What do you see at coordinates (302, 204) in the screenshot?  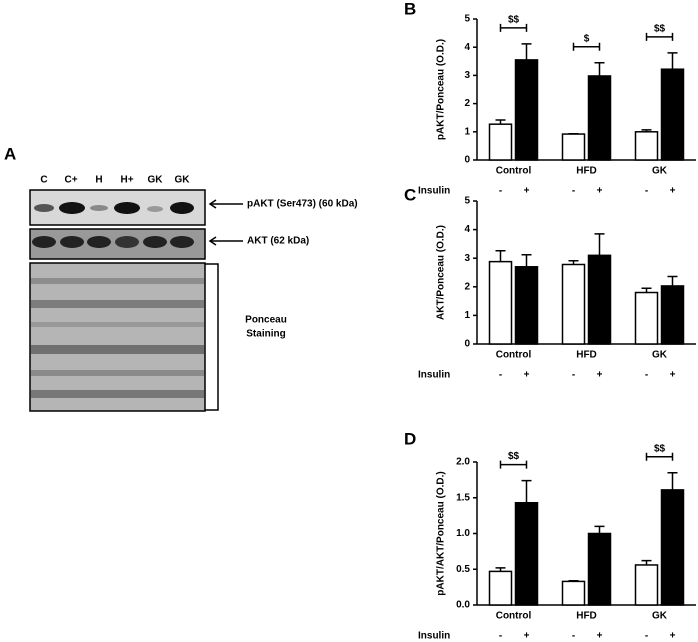 I see `band-label: pAKT (Ser473) (60 kDa)` at bounding box center [302, 204].